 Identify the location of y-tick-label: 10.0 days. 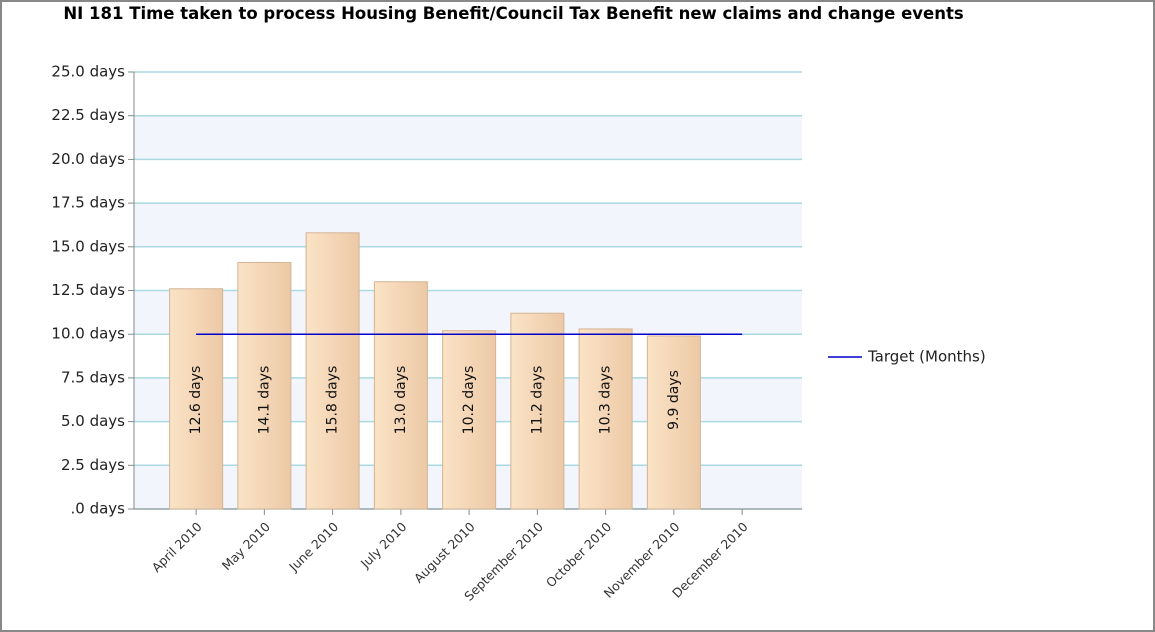
(88, 334).